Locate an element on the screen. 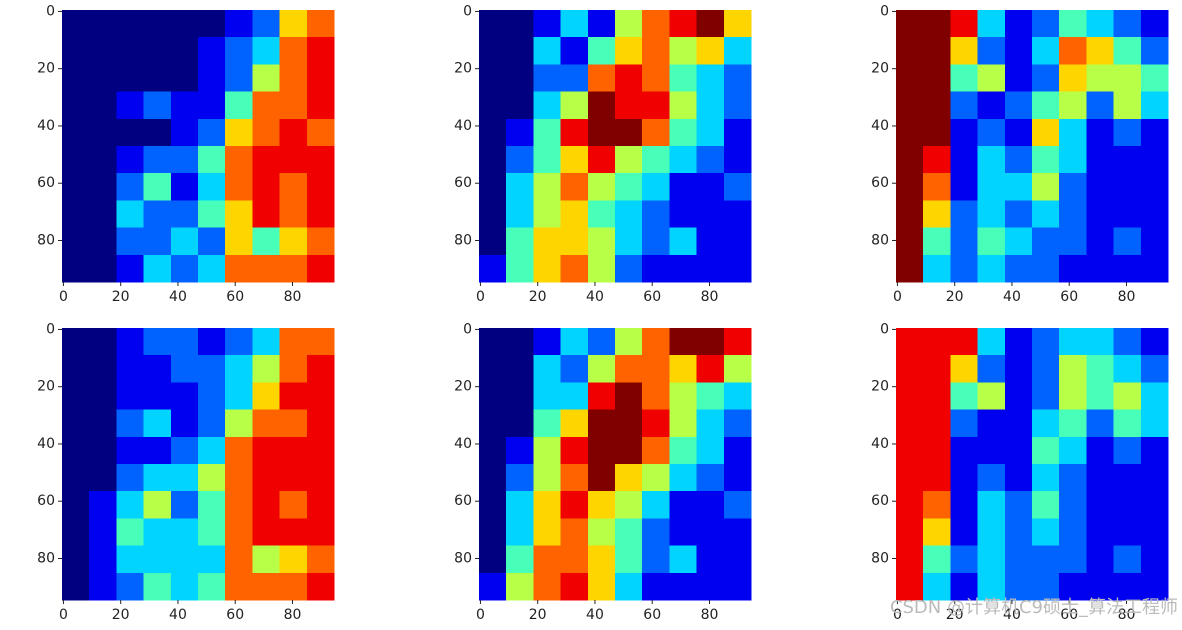 The height and width of the screenshot is (630, 1182). x-tick-label: 80 is located at coordinates (293, 615).